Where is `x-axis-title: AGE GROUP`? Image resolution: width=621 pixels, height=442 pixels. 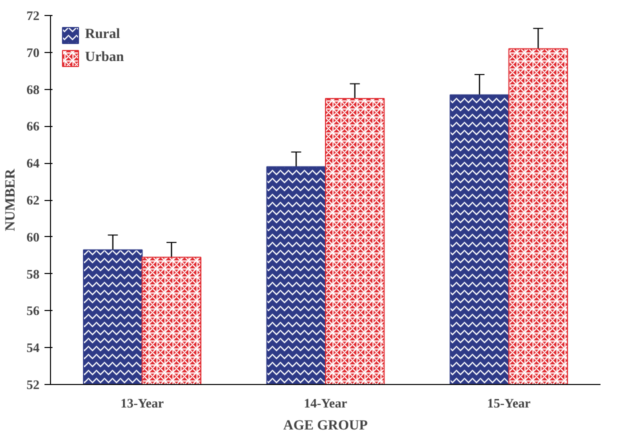 x-axis-title: AGE GROUP is located at coordinates (325, 426).